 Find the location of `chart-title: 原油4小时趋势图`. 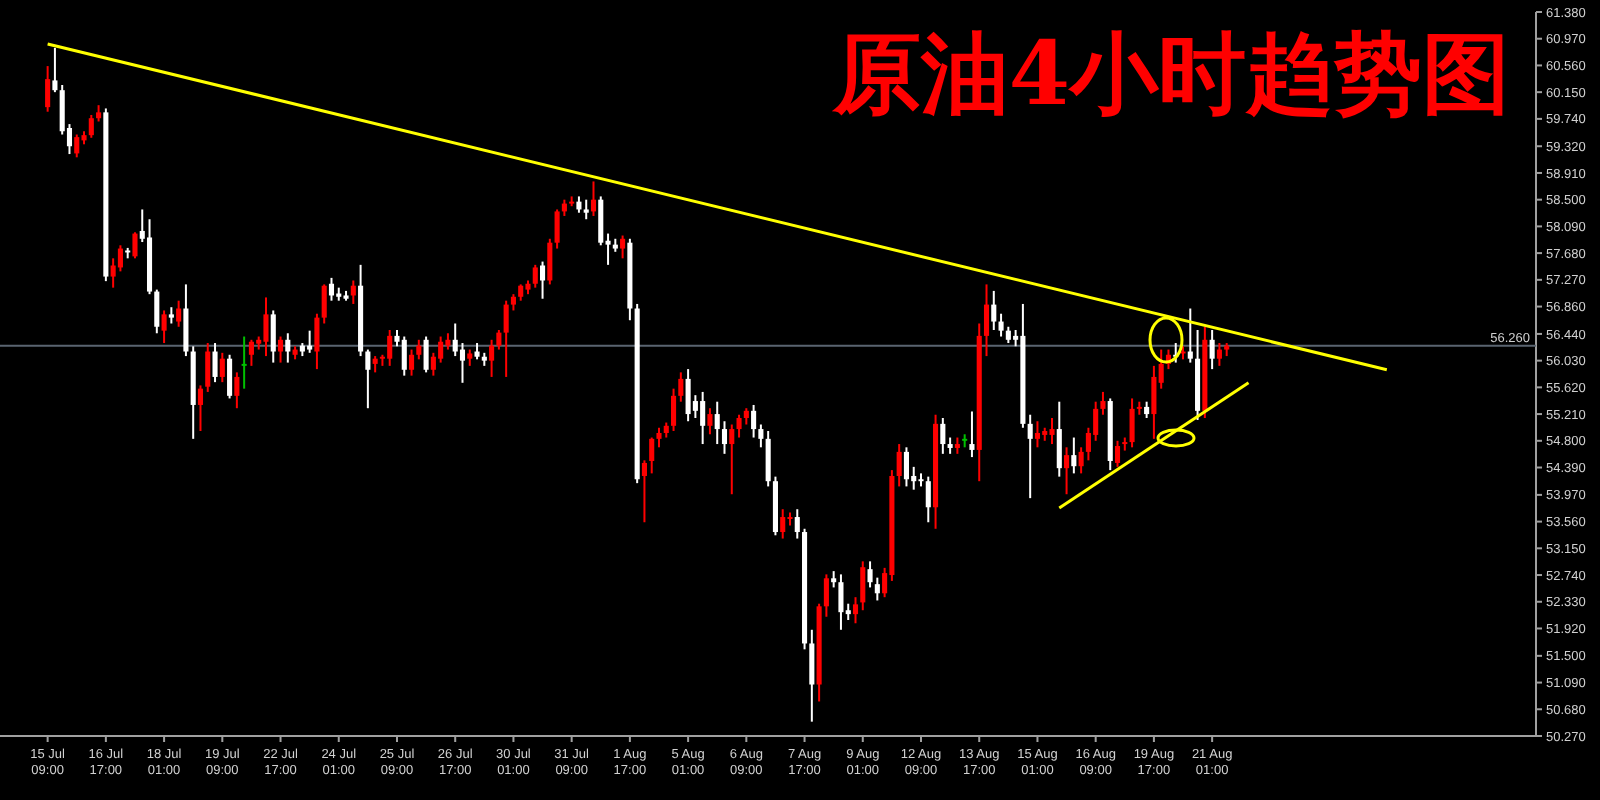

chart-title: 原油4小时趋势图 is located at coordinates (1170, 75).